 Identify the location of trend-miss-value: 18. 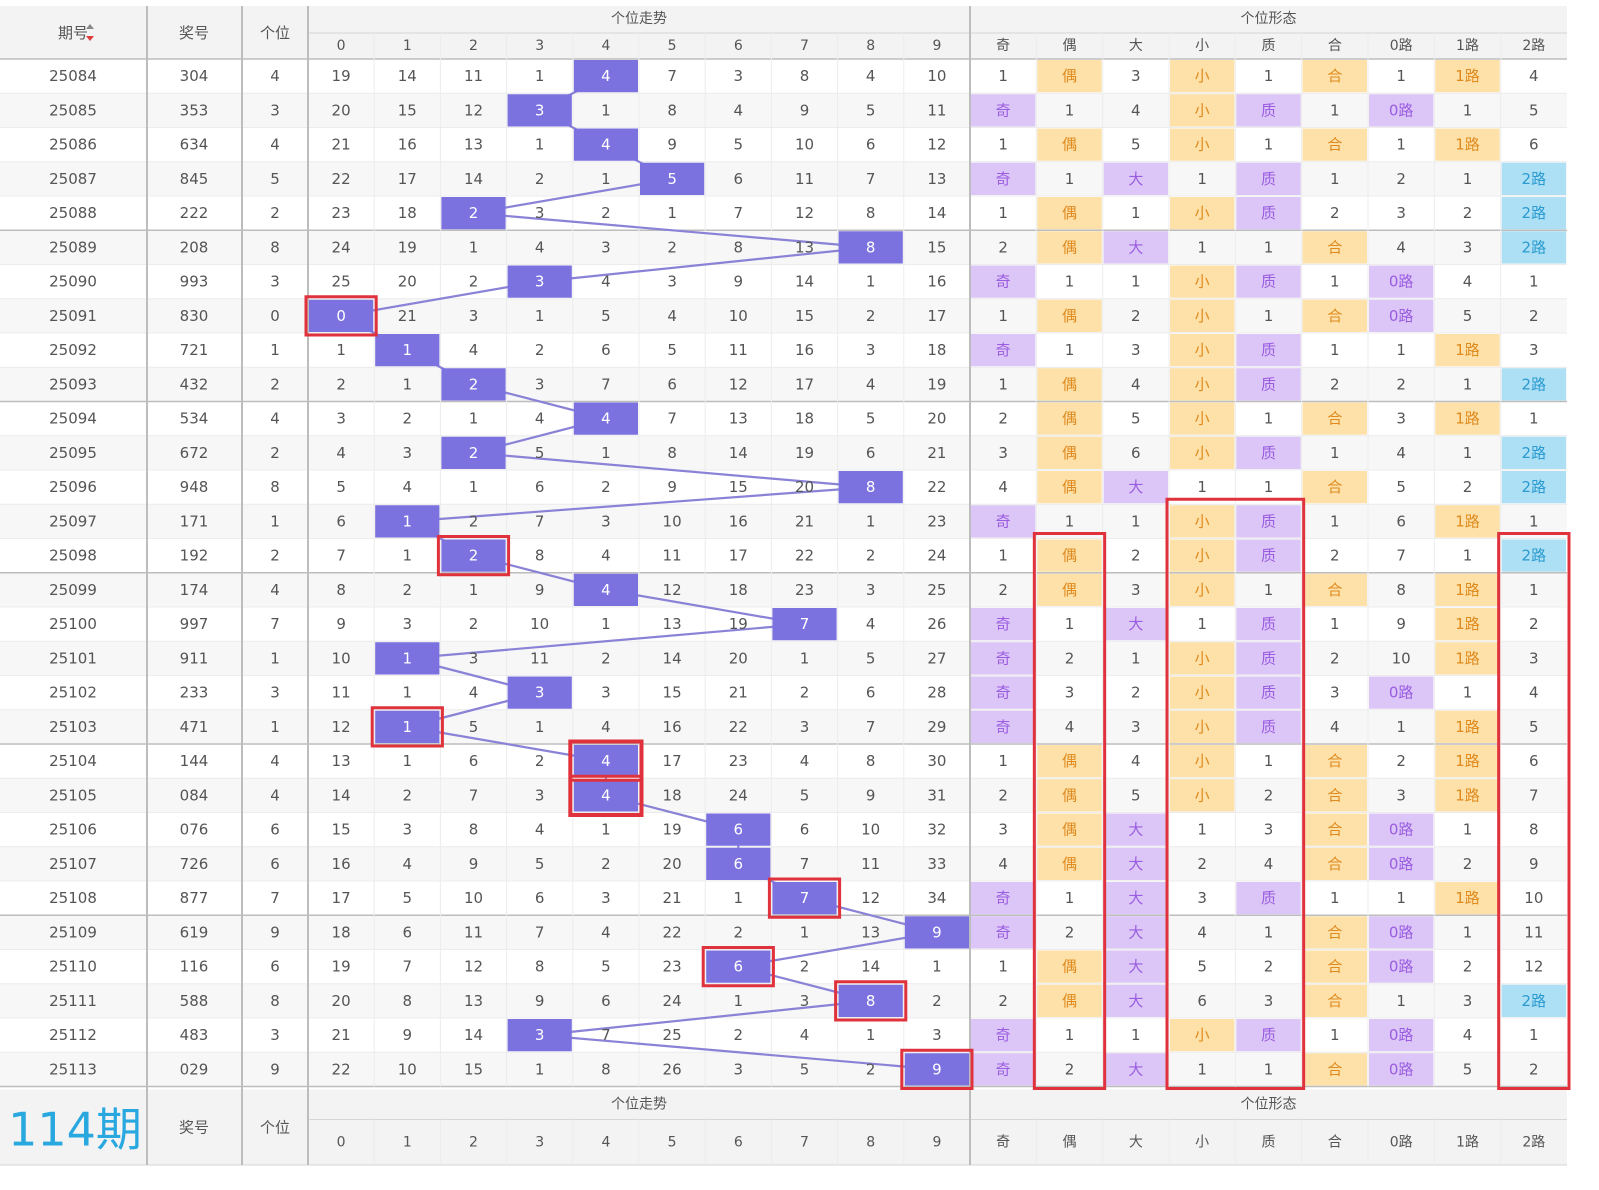
(341, 932).